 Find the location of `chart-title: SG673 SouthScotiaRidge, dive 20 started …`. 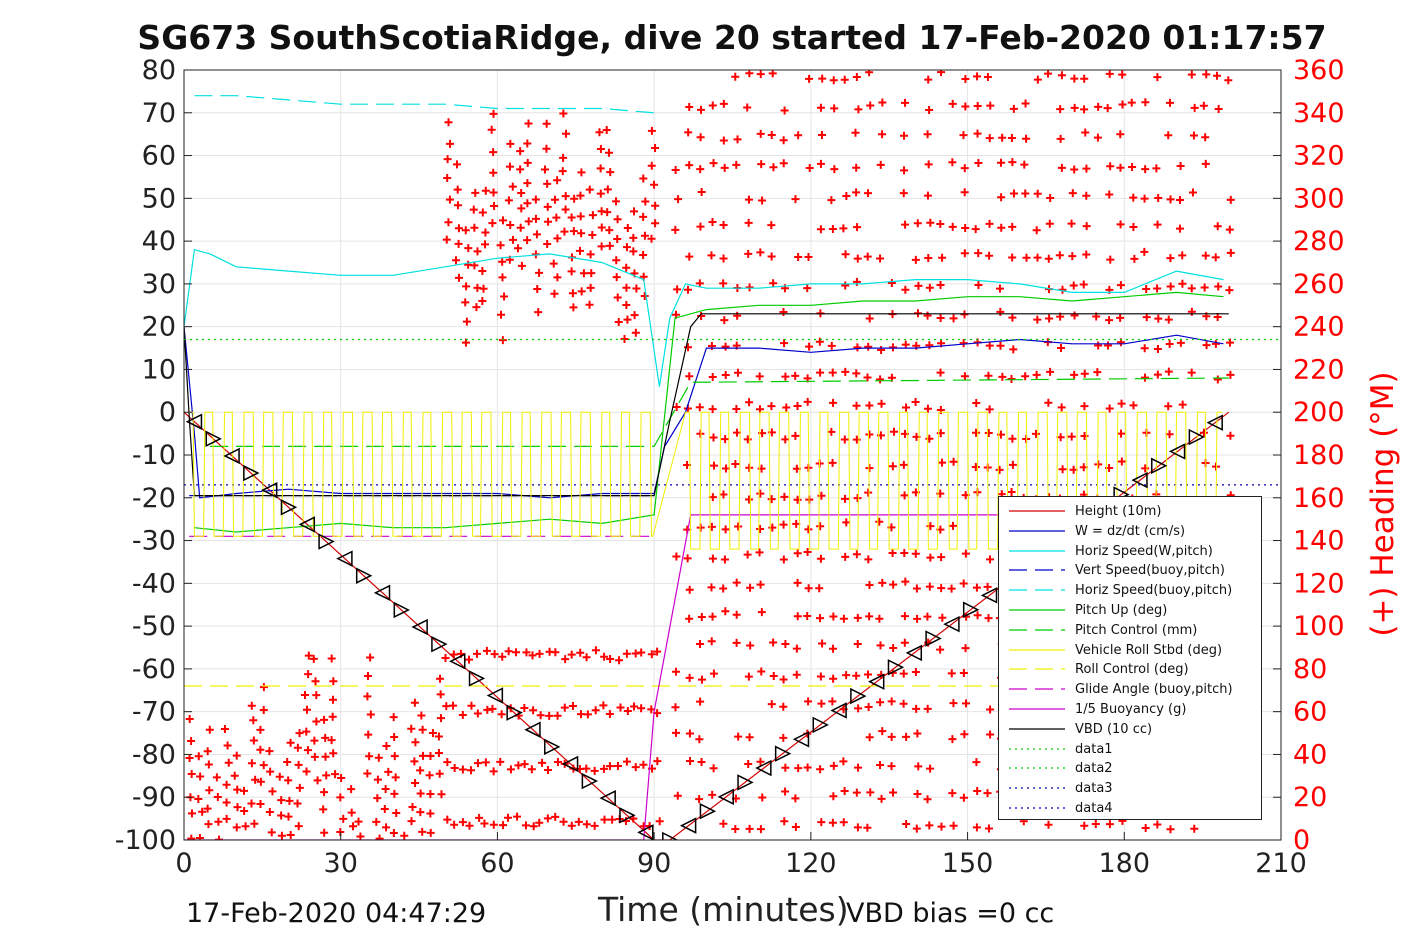

chart-title: SG673 SouthScotiaRidge, dive 20 started … is located at coordinates (732, 37).